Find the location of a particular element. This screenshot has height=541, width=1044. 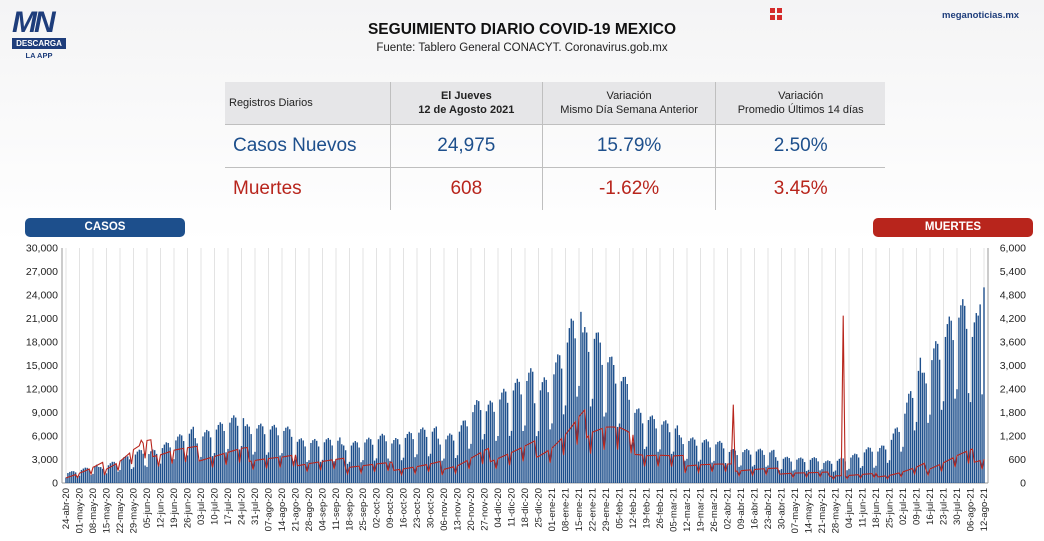

muertes-var-semana: -1.62% is located at coordinates (629, 188).